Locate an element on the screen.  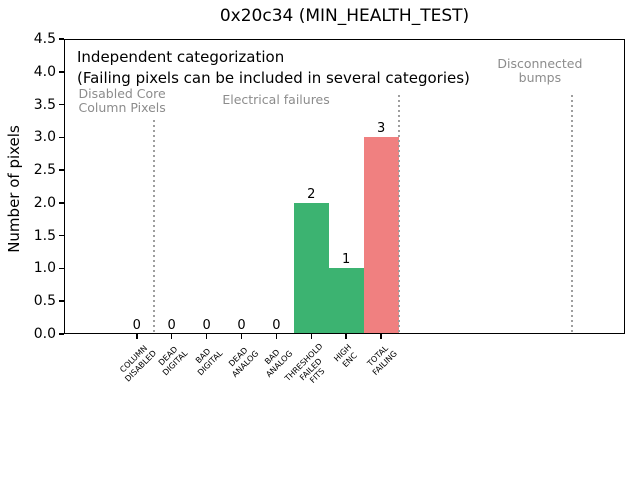
x-tick-label: DEAD ANALOG is located at coordinates (243, 362).